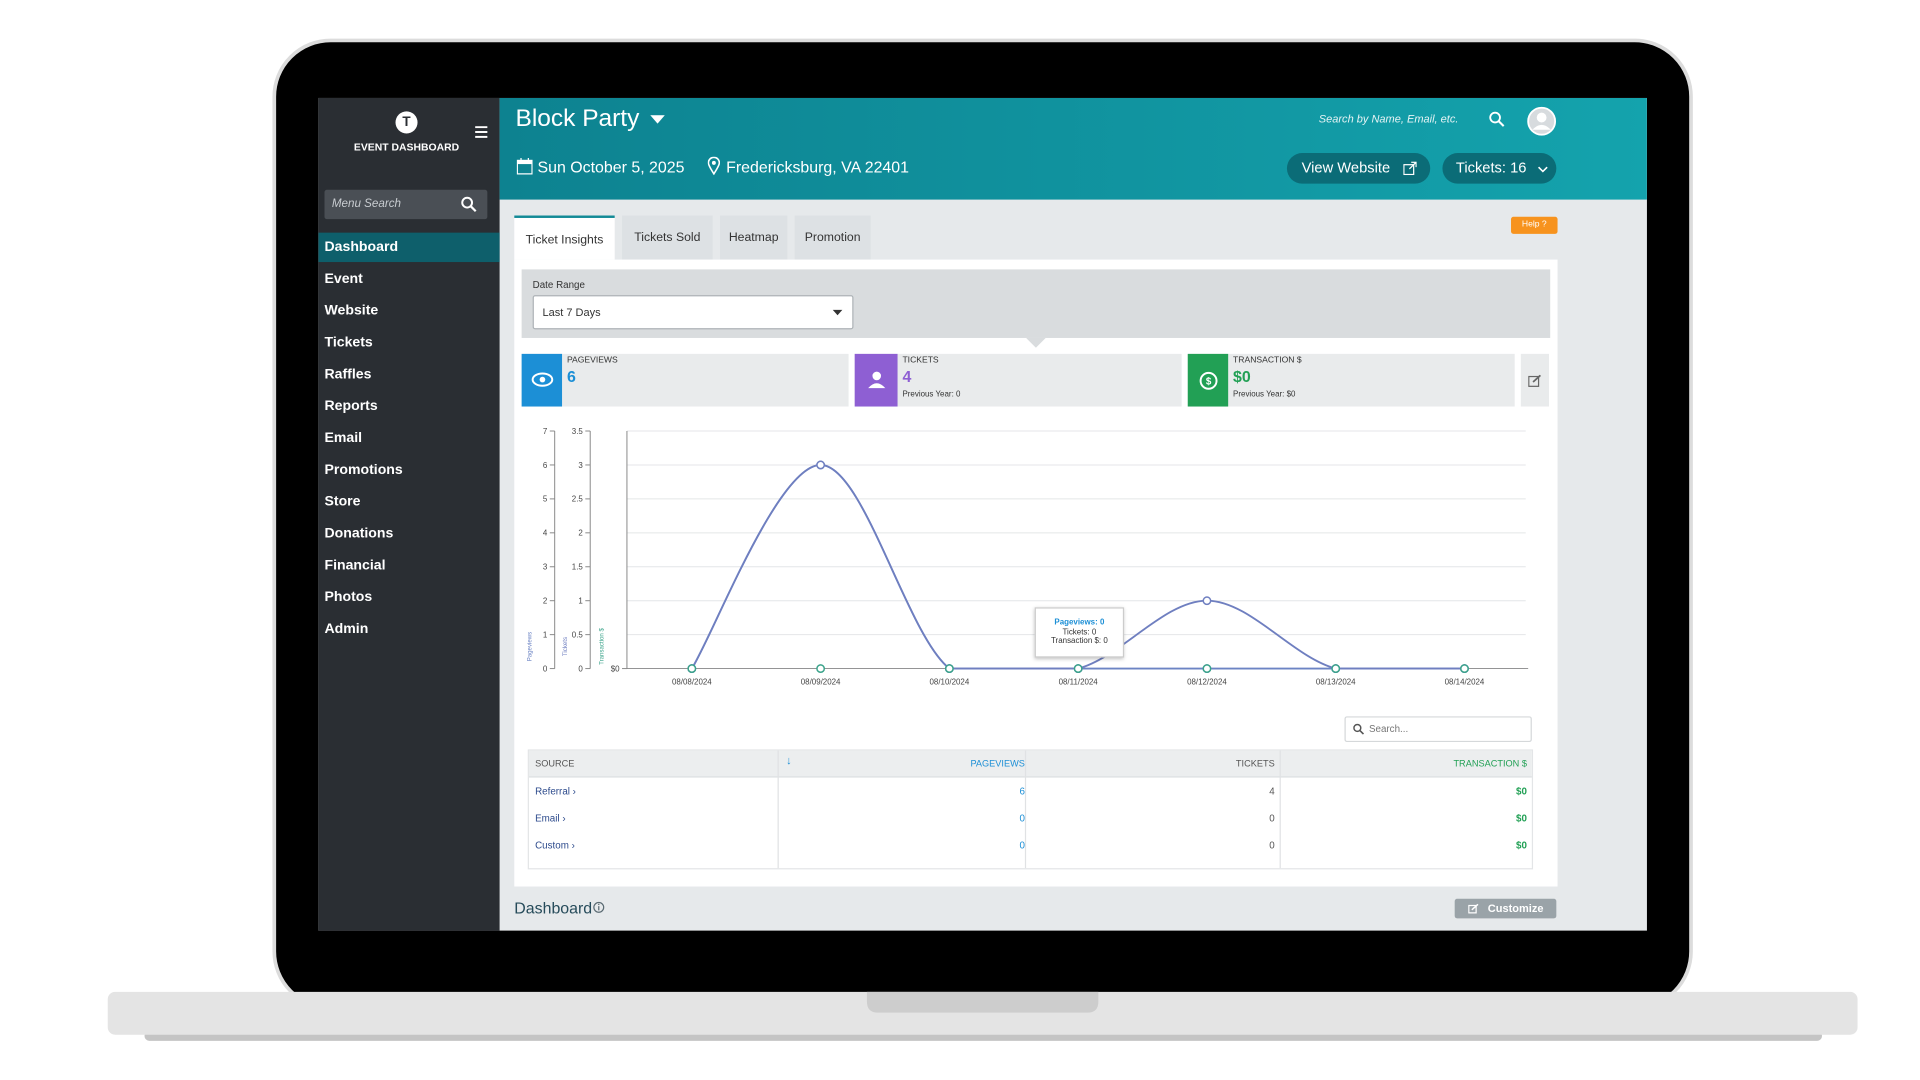 Image resolution: width=1920 pixels, height=1080 pixels. I want to click on menu-item: Event, so click(343, 279).